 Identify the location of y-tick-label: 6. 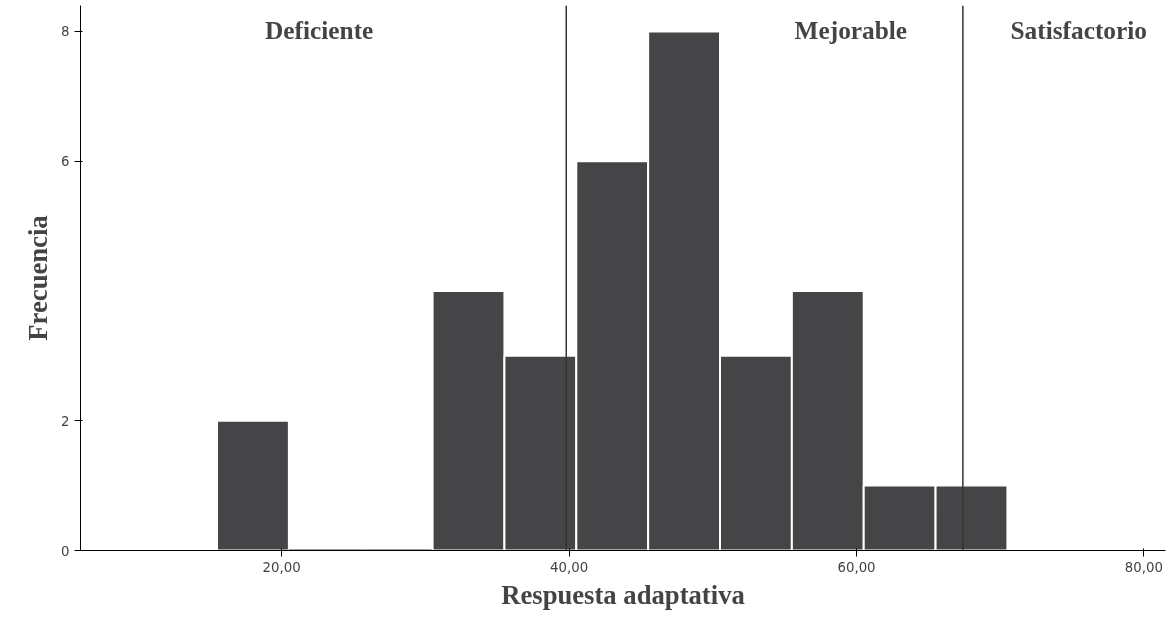
(65, 162).